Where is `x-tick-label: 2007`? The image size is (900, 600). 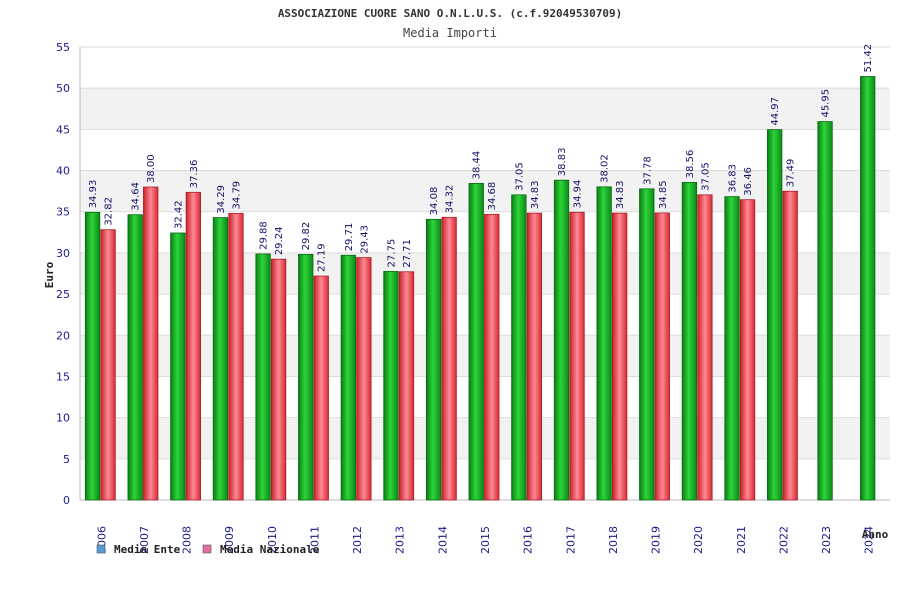
x-tick-label: 2007 is located at coordinates (144, 540).